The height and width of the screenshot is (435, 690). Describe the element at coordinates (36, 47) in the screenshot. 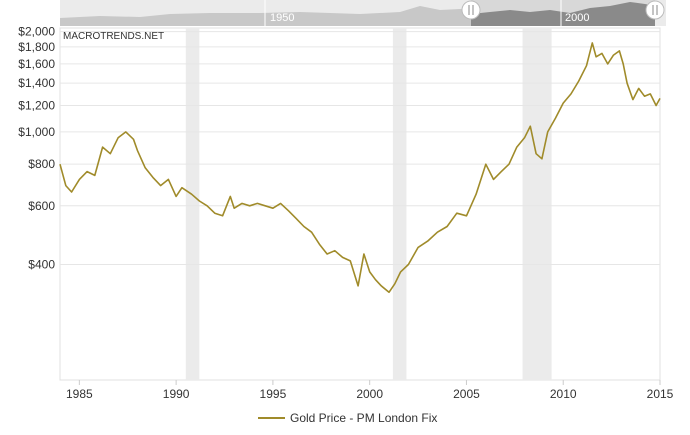

I see `y-tick-label: $1,800` at that location.